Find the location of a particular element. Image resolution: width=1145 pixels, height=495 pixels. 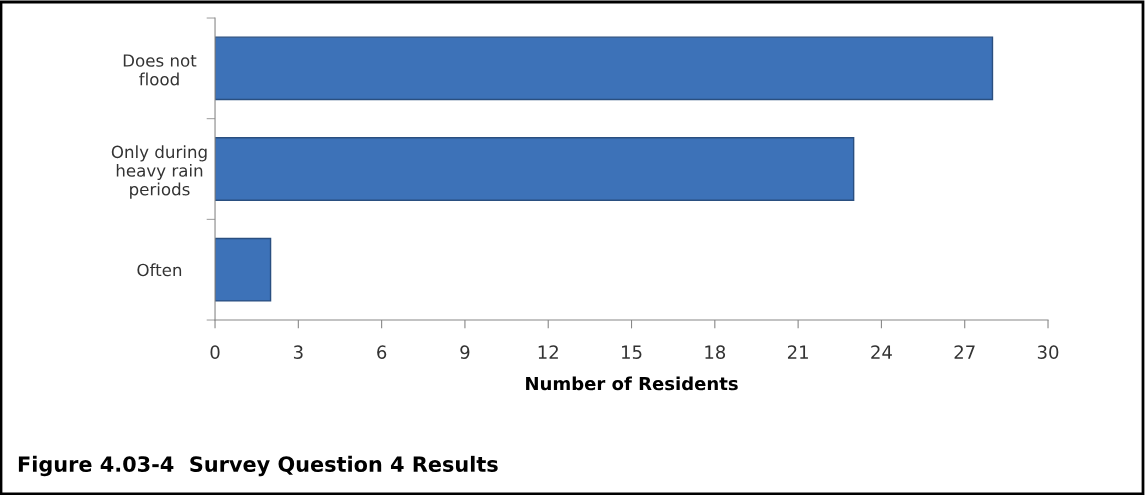

x-tick-label: 27 is located at coordinates (964, 352).